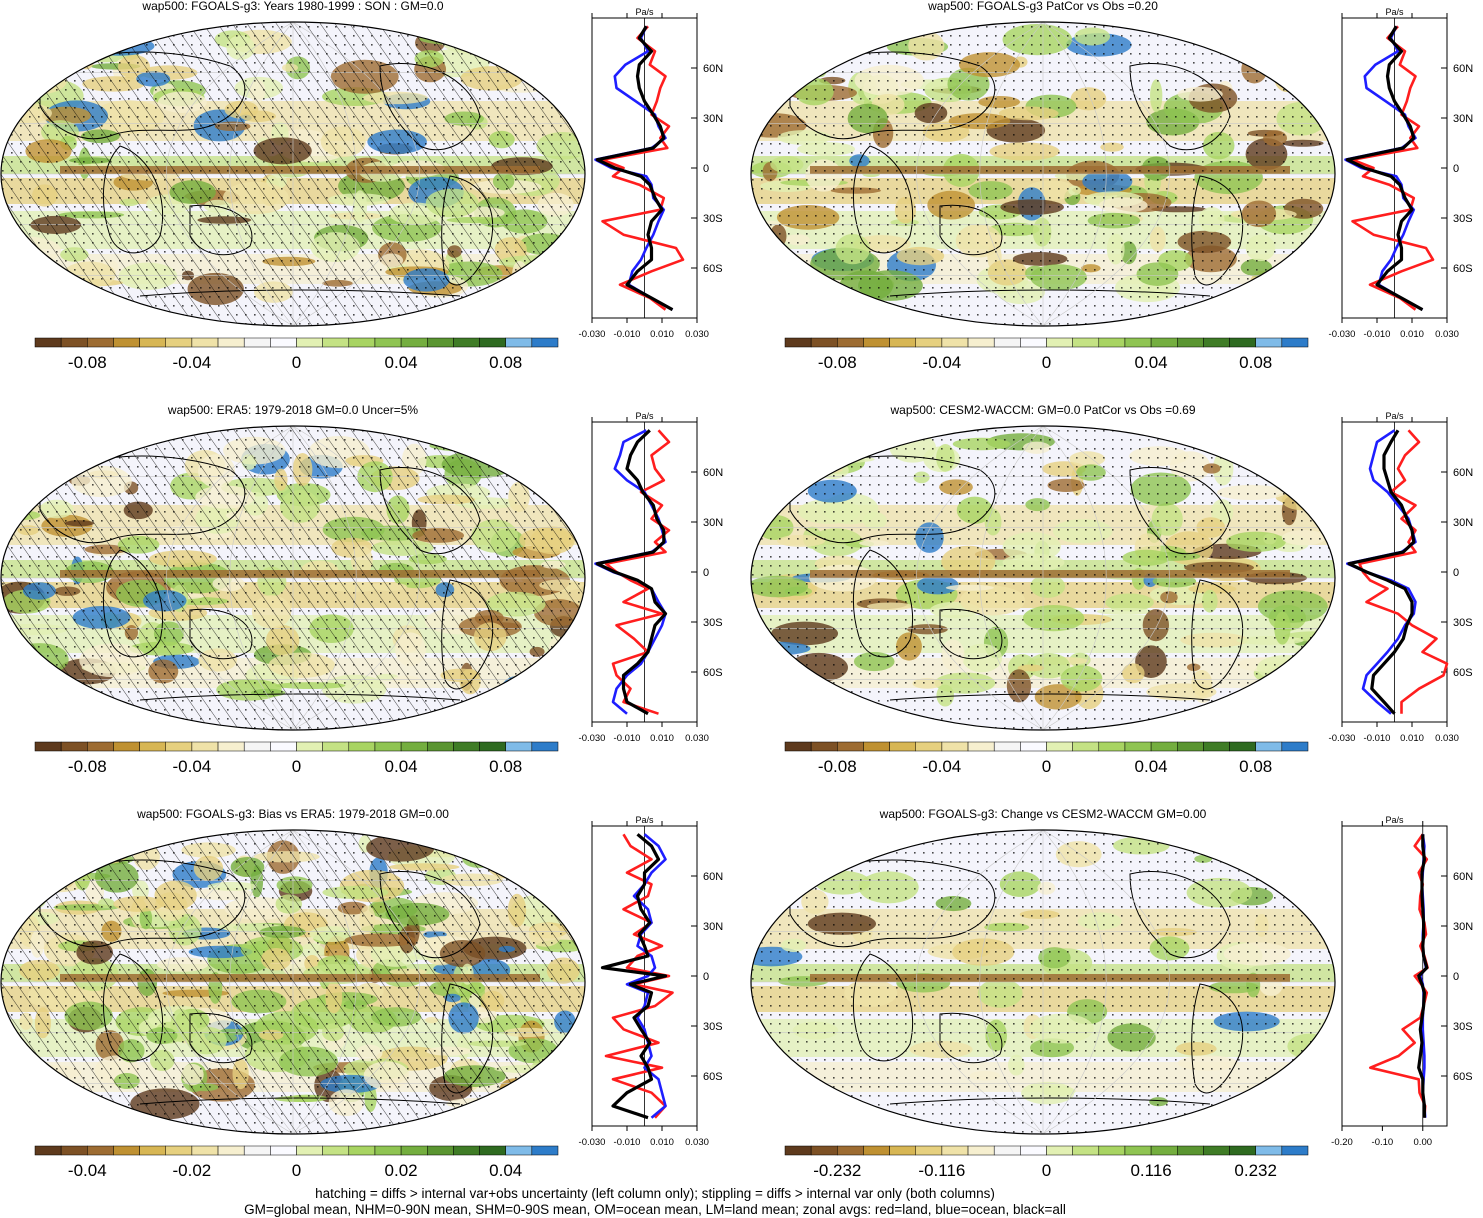  Describe the element at coordinates (401, 362) in the screenshot. I see `colorbar-tick-label: 0.04` at that location.